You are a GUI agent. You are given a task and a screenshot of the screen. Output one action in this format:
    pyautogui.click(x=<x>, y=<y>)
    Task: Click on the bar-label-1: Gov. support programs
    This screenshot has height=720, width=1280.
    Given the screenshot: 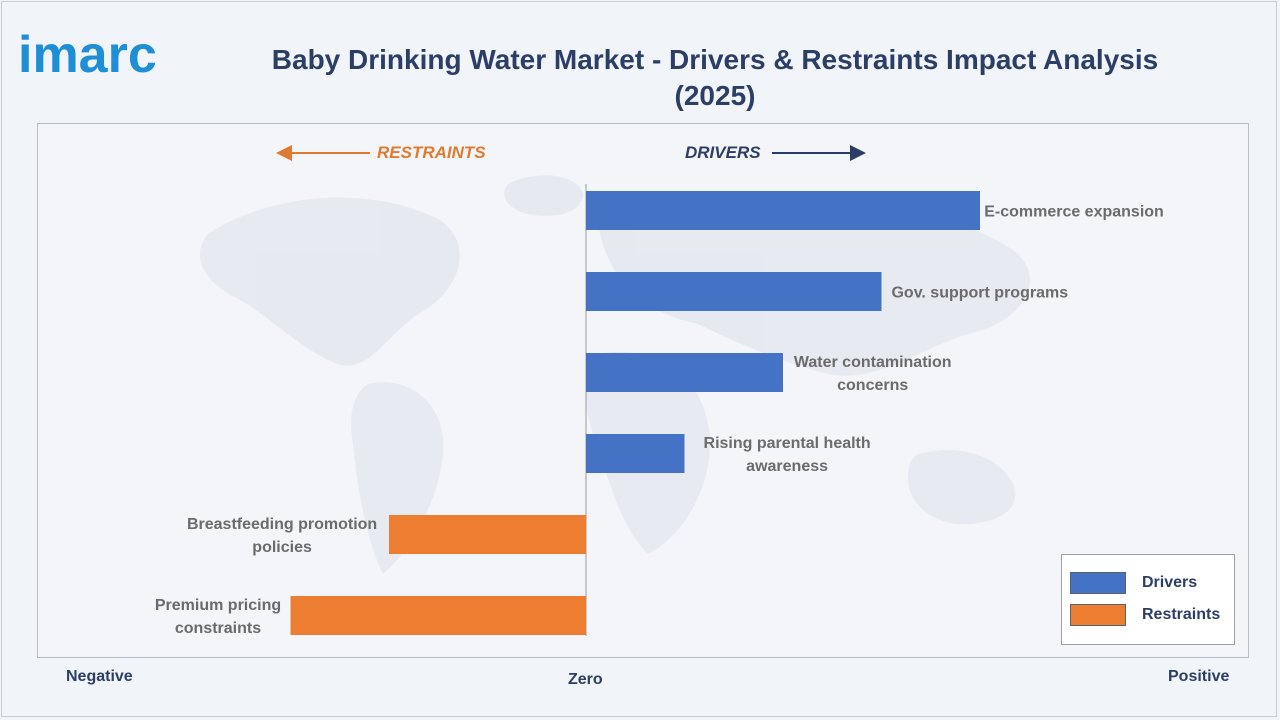 What is the action you would take?
    pyautogui.click(x=979, y=293)
    